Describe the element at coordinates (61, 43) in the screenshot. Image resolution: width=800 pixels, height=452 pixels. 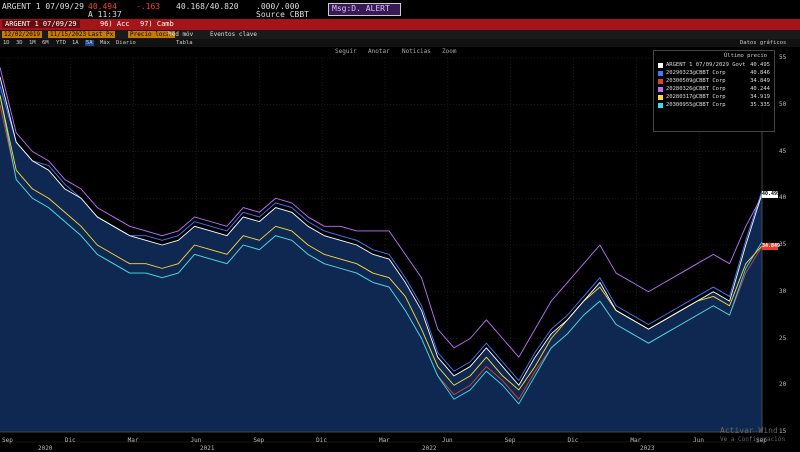
I see `range-ytd: YTD` at that location.